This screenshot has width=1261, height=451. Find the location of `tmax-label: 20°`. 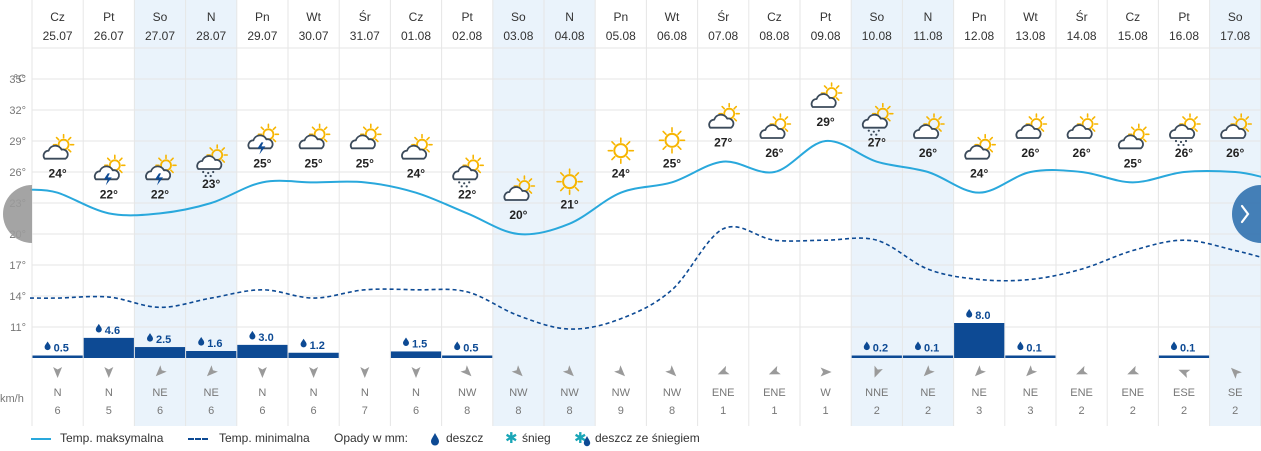

tmax-label: 20° is located at coordinates (518, 215).